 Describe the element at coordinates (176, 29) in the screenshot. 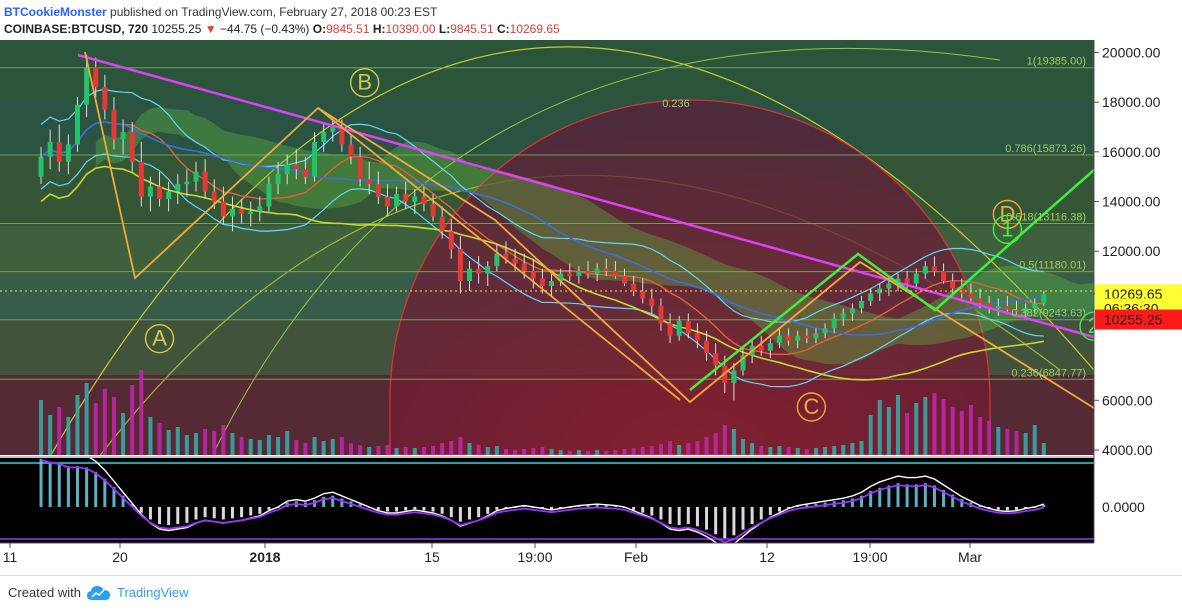

I see `last-price: 10255.25` at that location.